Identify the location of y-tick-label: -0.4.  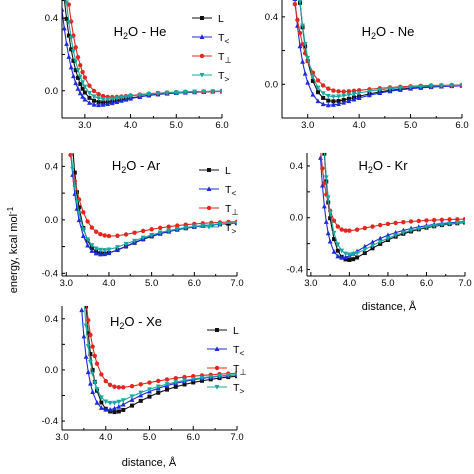
(50, 273).